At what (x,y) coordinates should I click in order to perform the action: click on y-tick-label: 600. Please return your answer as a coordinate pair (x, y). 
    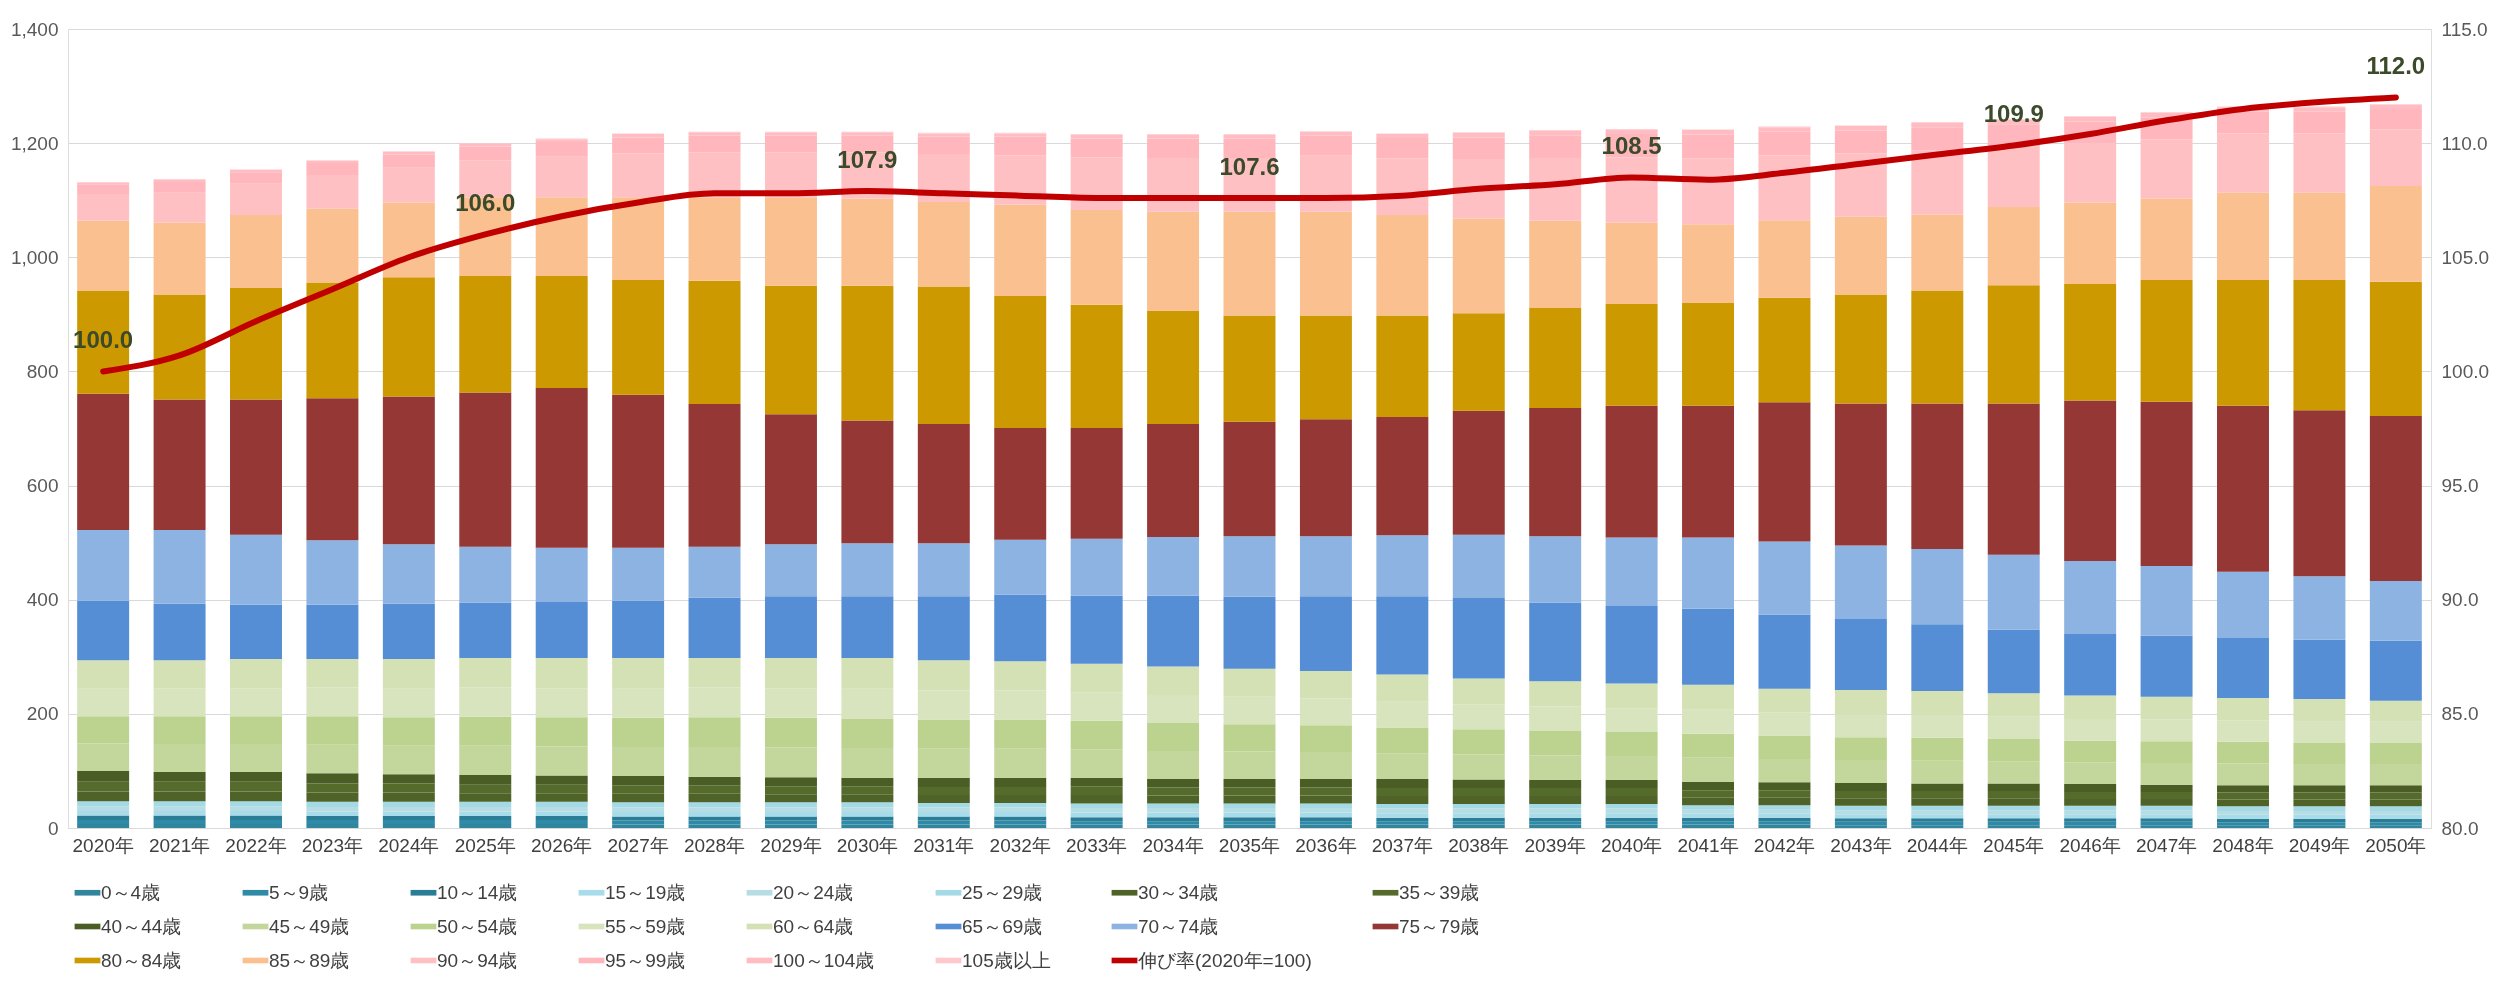
    Looking at the image, I should click on (42, 486).